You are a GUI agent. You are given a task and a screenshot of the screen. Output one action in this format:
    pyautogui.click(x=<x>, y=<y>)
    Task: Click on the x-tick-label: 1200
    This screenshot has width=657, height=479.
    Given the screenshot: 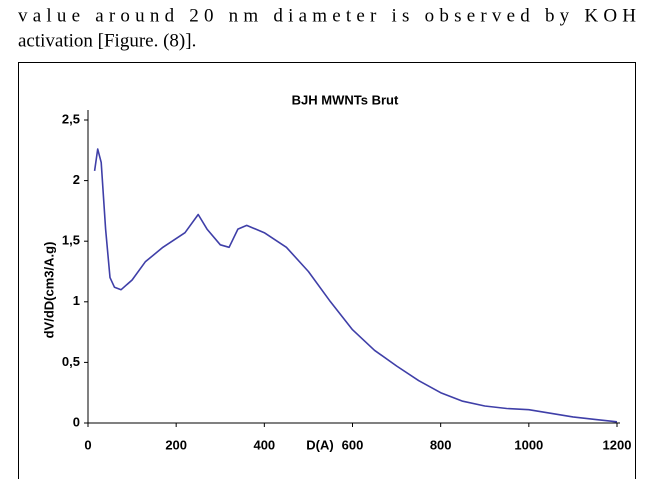 What is the action you would take?
    pyautogui.click(x=617, y=444)
    